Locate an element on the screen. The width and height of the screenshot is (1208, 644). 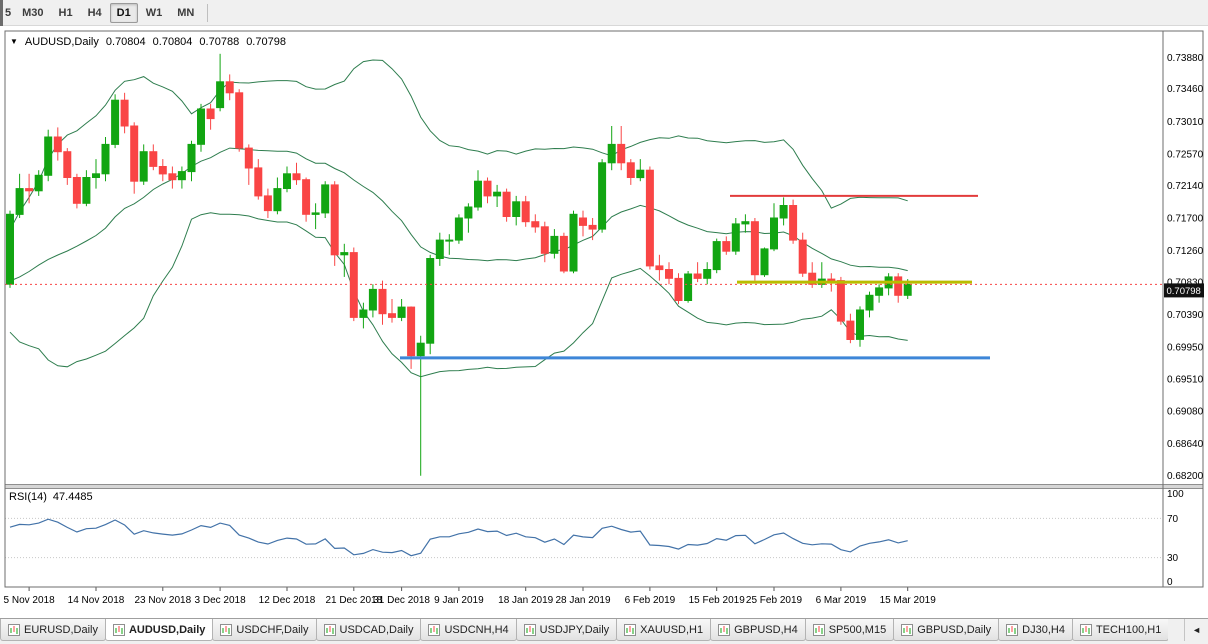
price-axis-label: 0.71260 is located at coordinates (1185, 251).